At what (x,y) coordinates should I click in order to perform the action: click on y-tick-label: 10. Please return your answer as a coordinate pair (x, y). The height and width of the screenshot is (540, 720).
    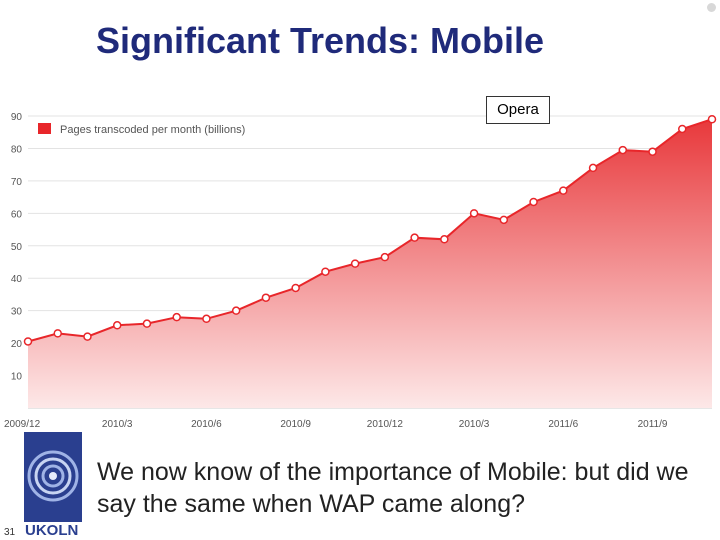
    Looking at the image, I should click on (17, 377).